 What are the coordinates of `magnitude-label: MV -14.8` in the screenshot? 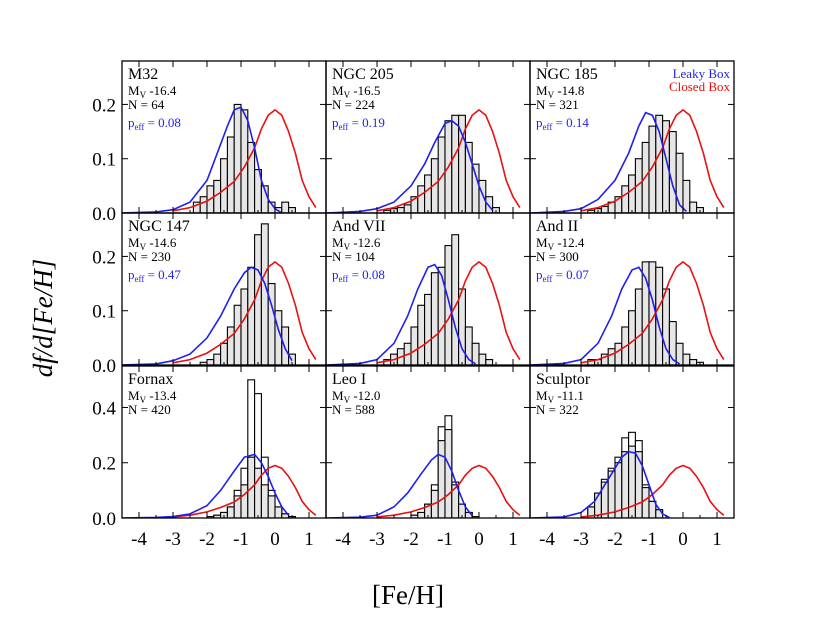 It's located at (560, 91).